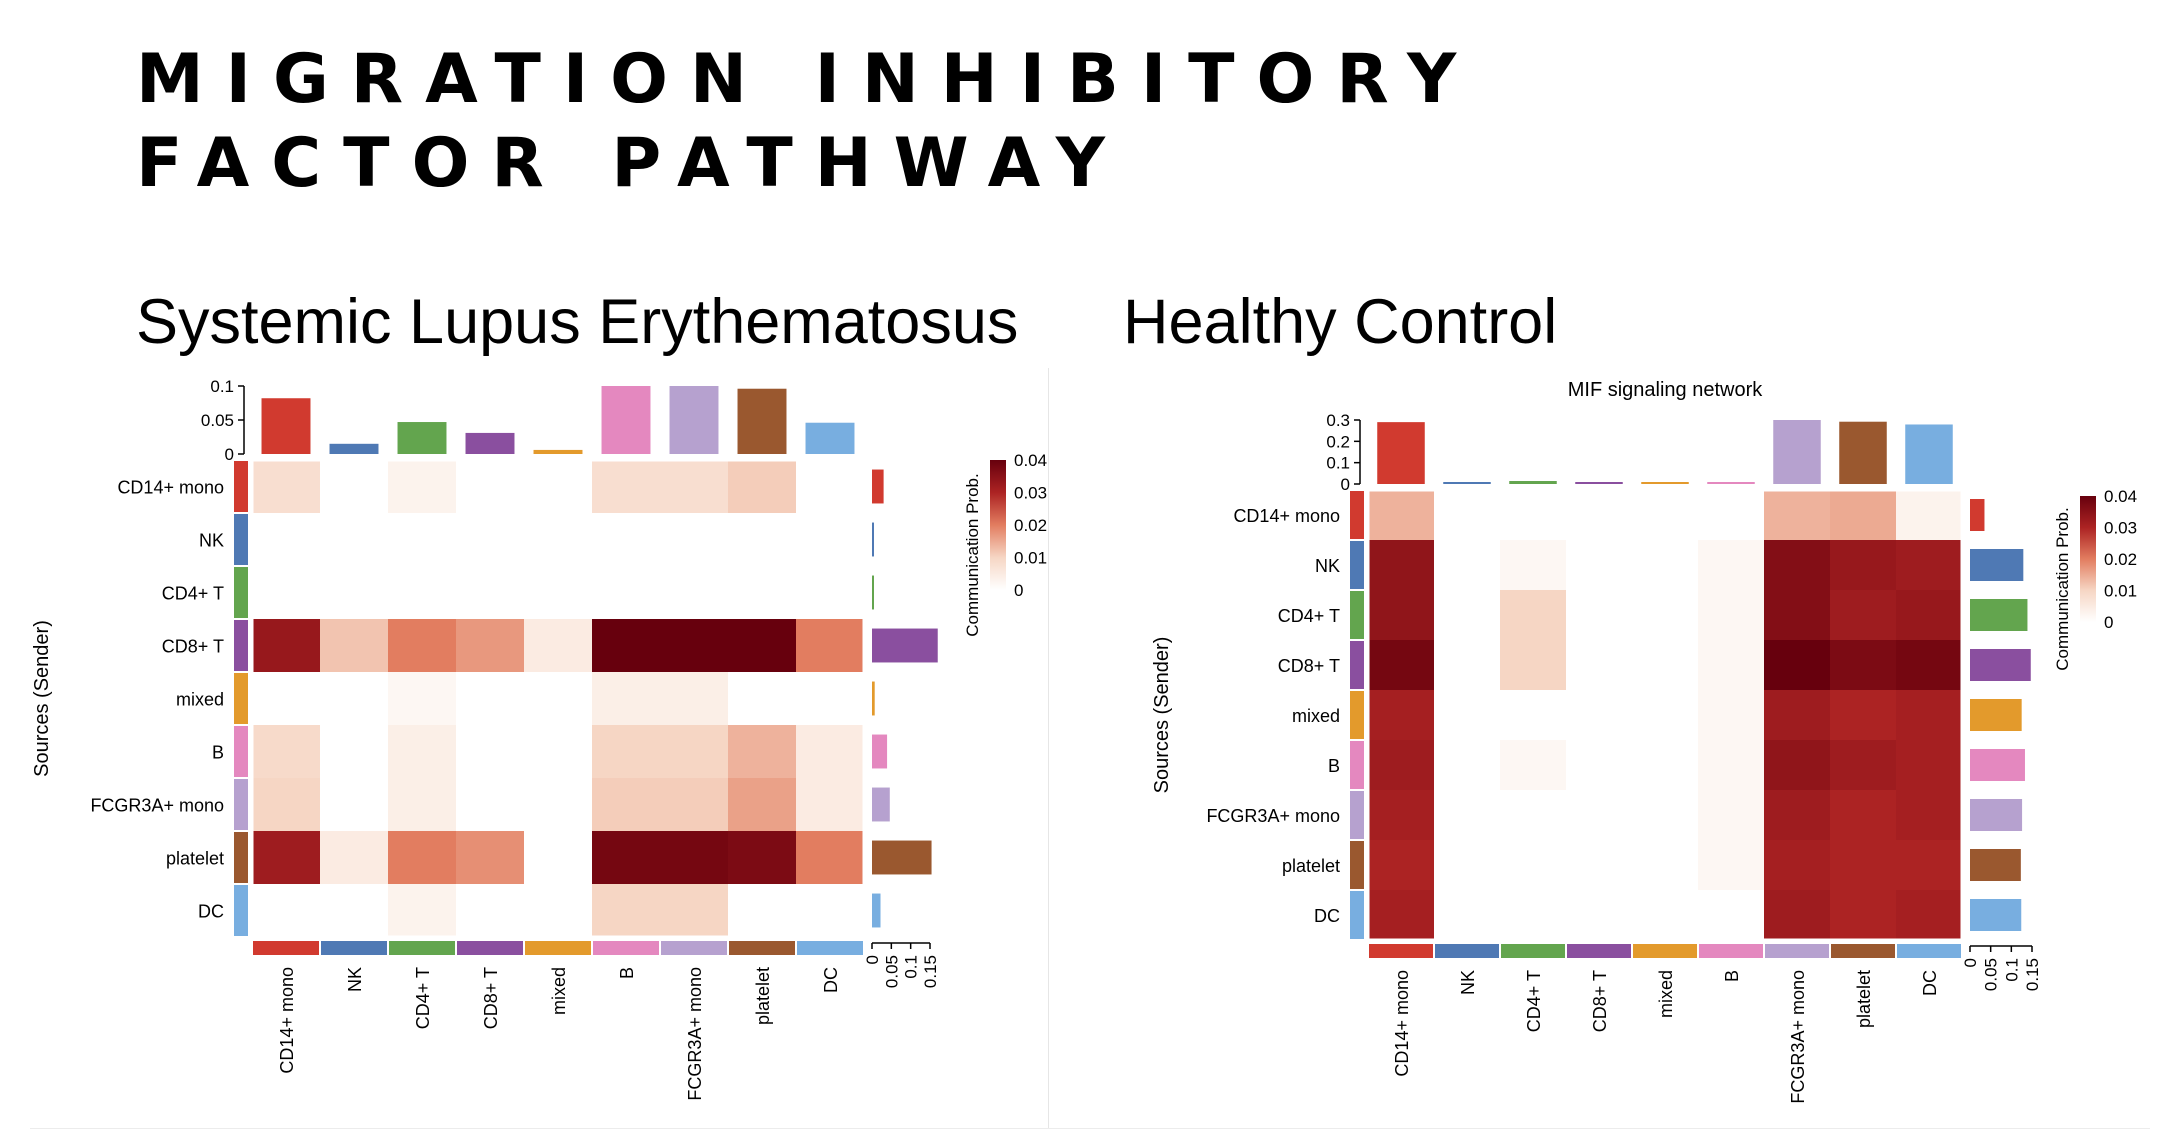 This screenshot has height=1130, width=2175. Describe the element at coordinates (930, 971) in the screenshot. I see `right-bar-tick-label: 0.15` at that location.